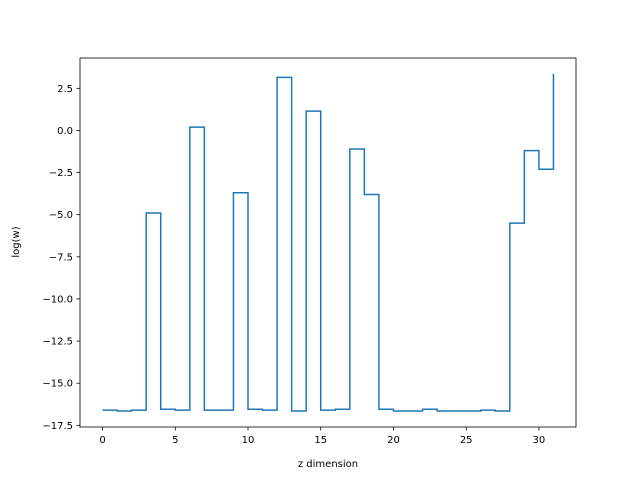 The height and width of the screenshot is (485, 640). I want to click on y-tick-label: −2.5, so click(61, 173).